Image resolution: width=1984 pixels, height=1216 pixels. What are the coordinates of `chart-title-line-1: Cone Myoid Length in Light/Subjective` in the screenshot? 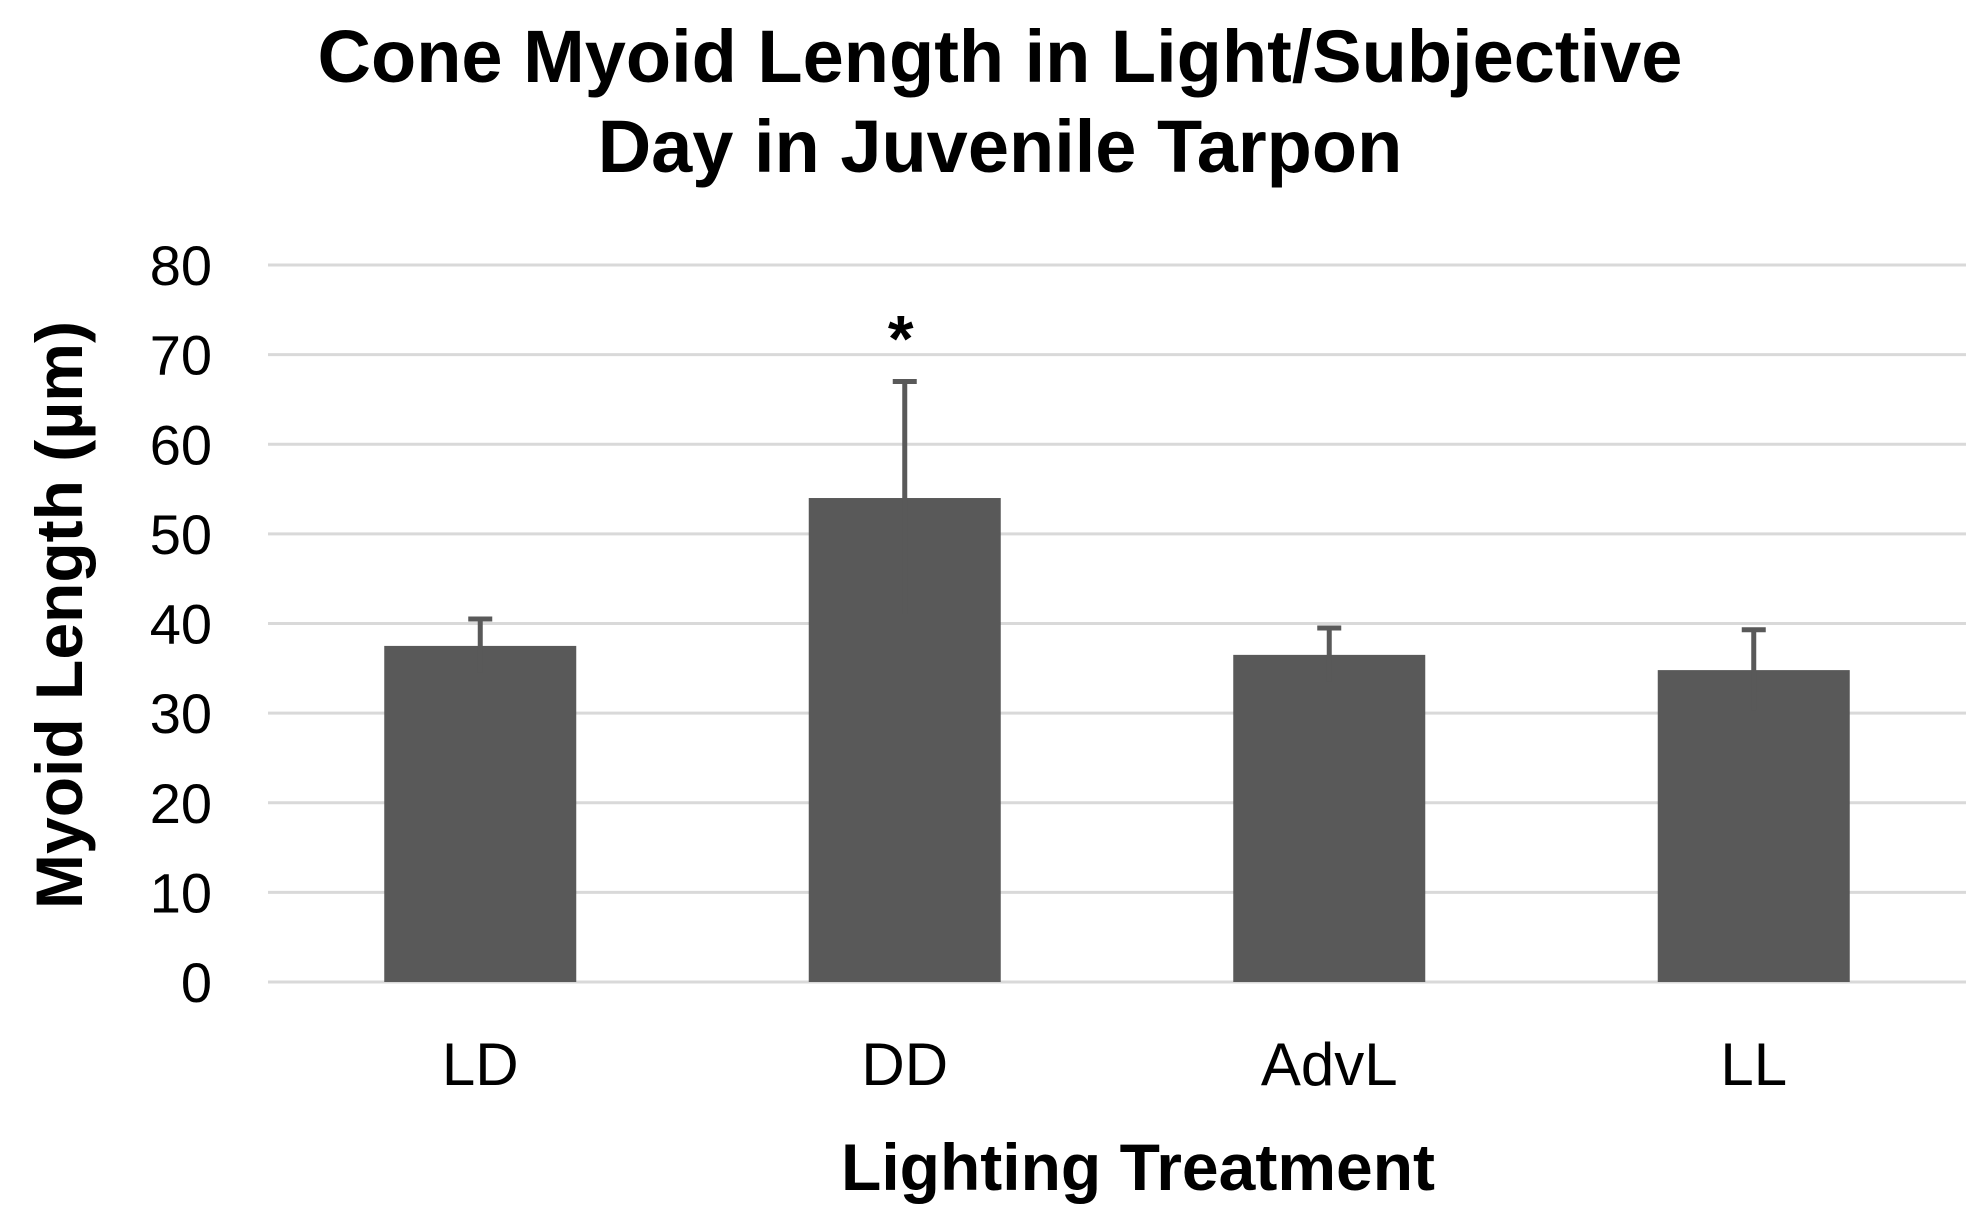 It's located at (1000, 56).